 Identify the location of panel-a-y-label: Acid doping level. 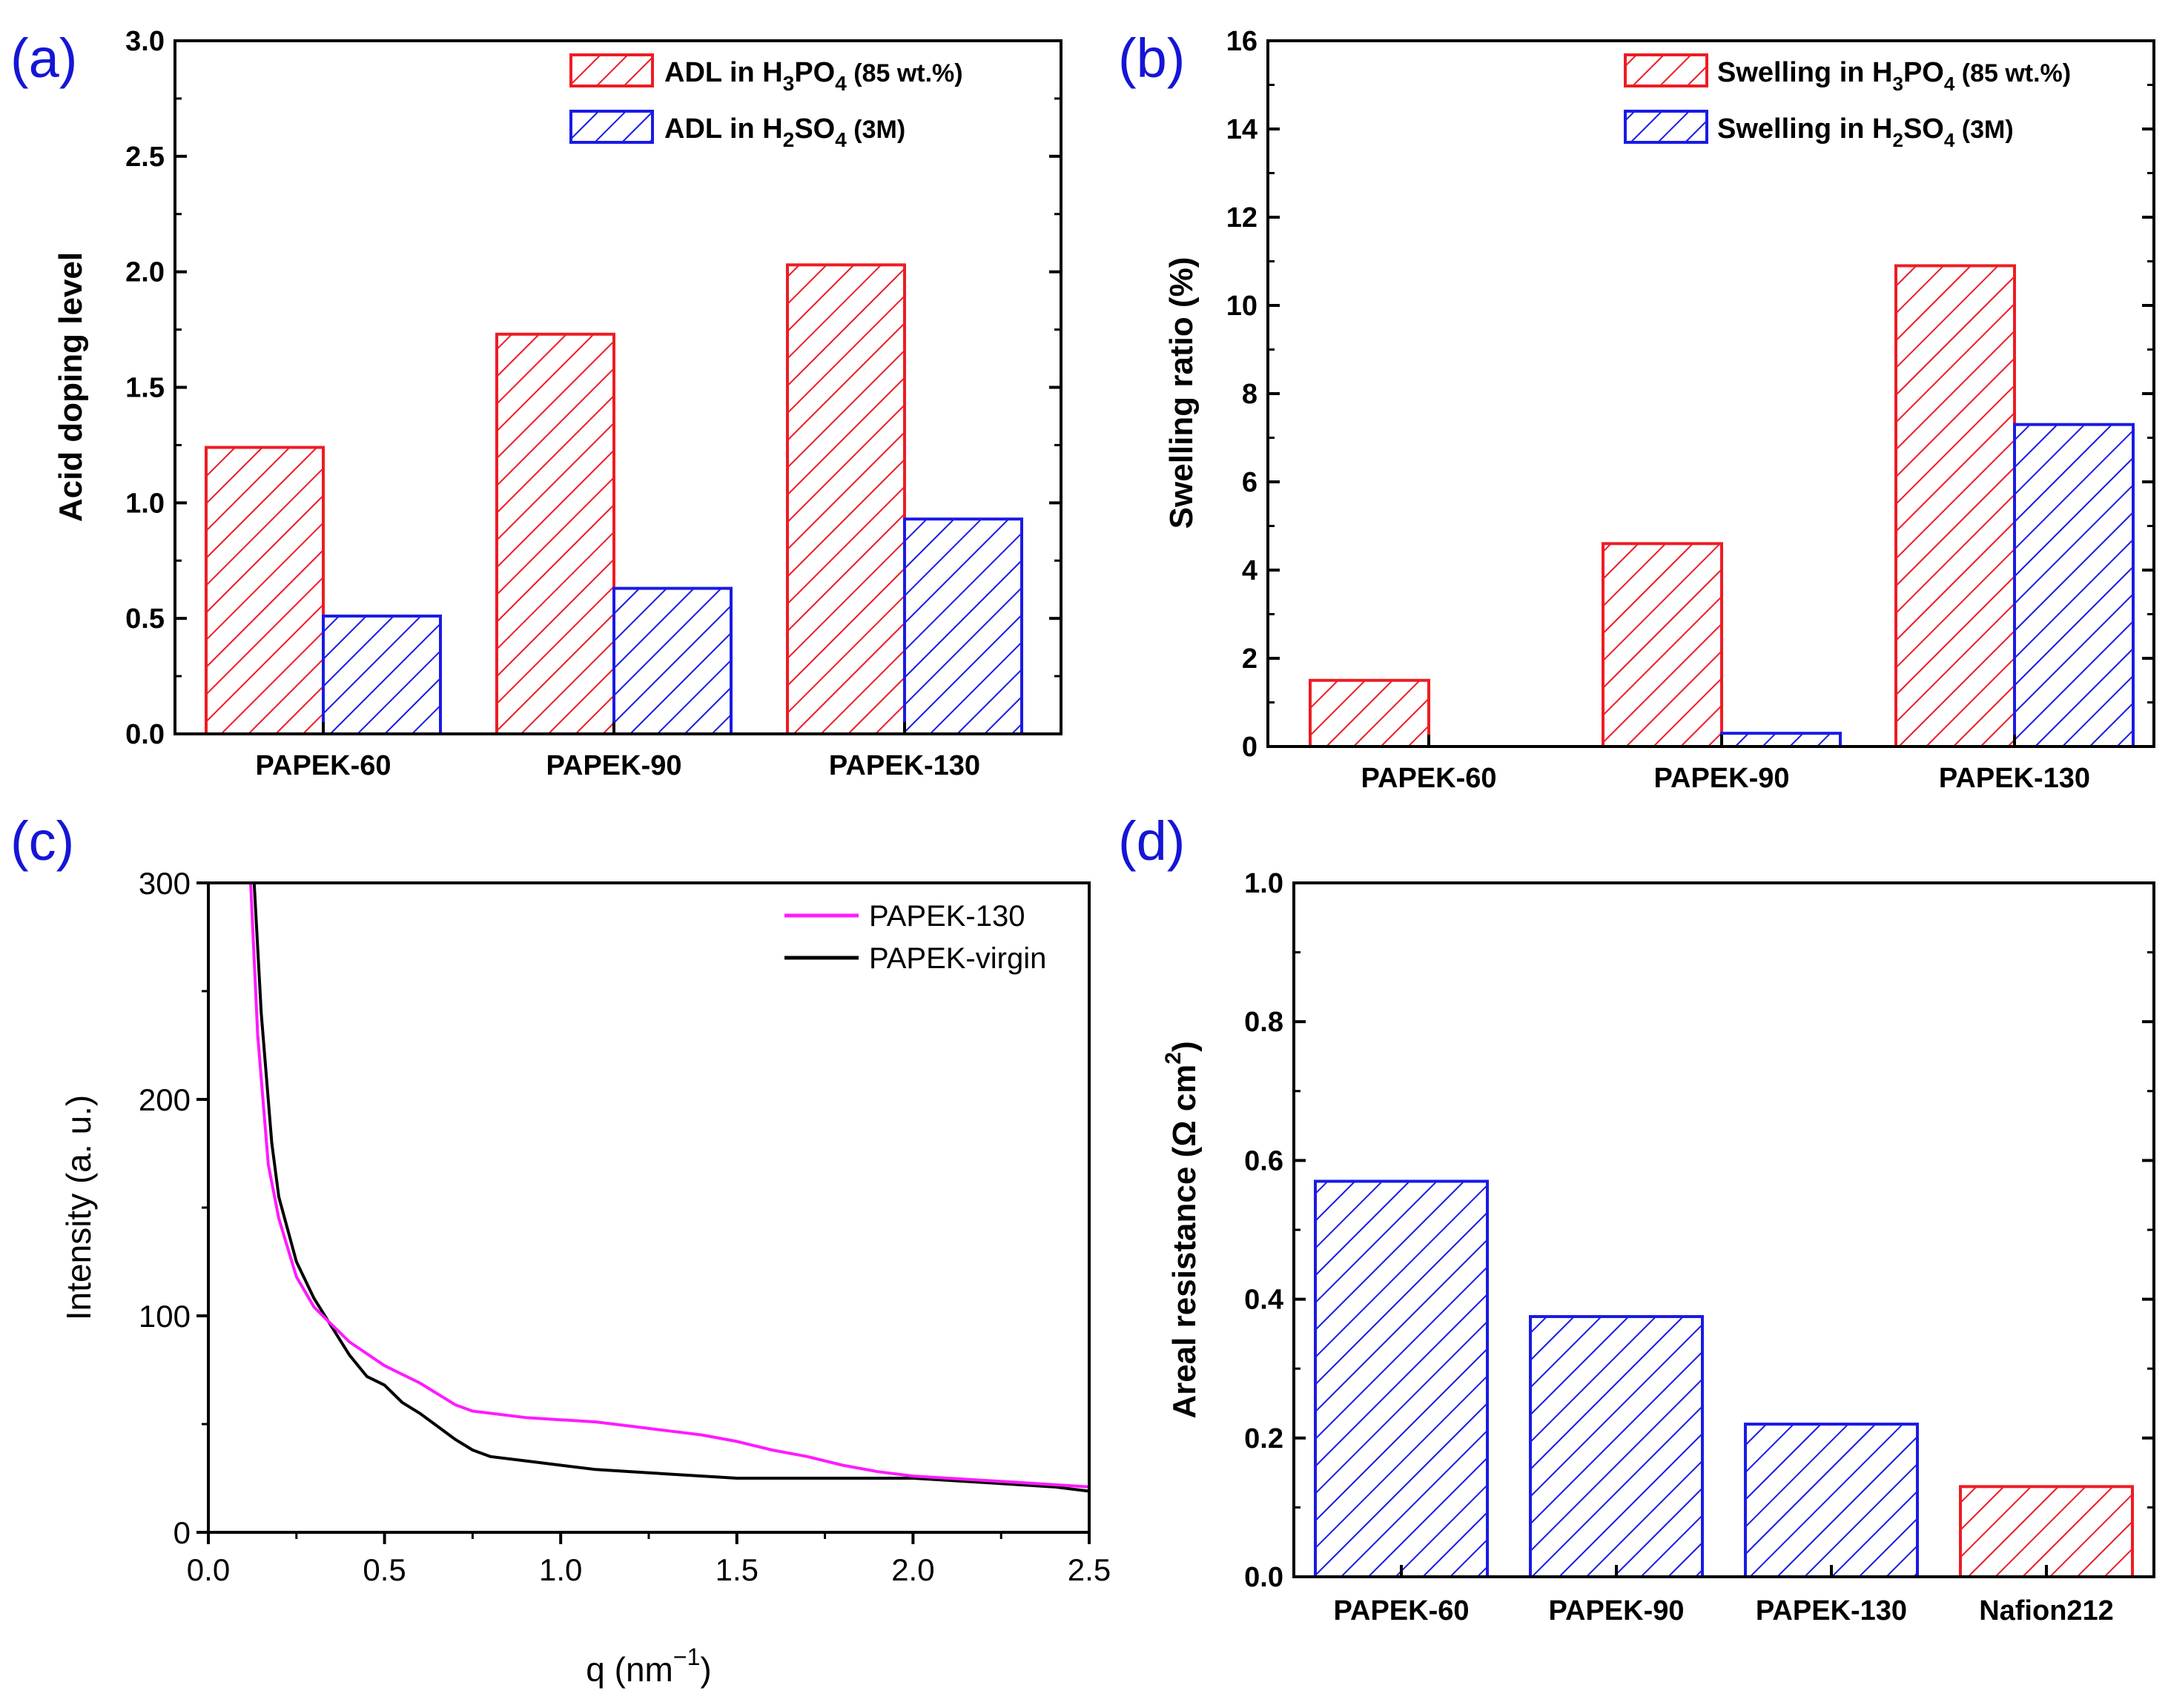
(71, 387).